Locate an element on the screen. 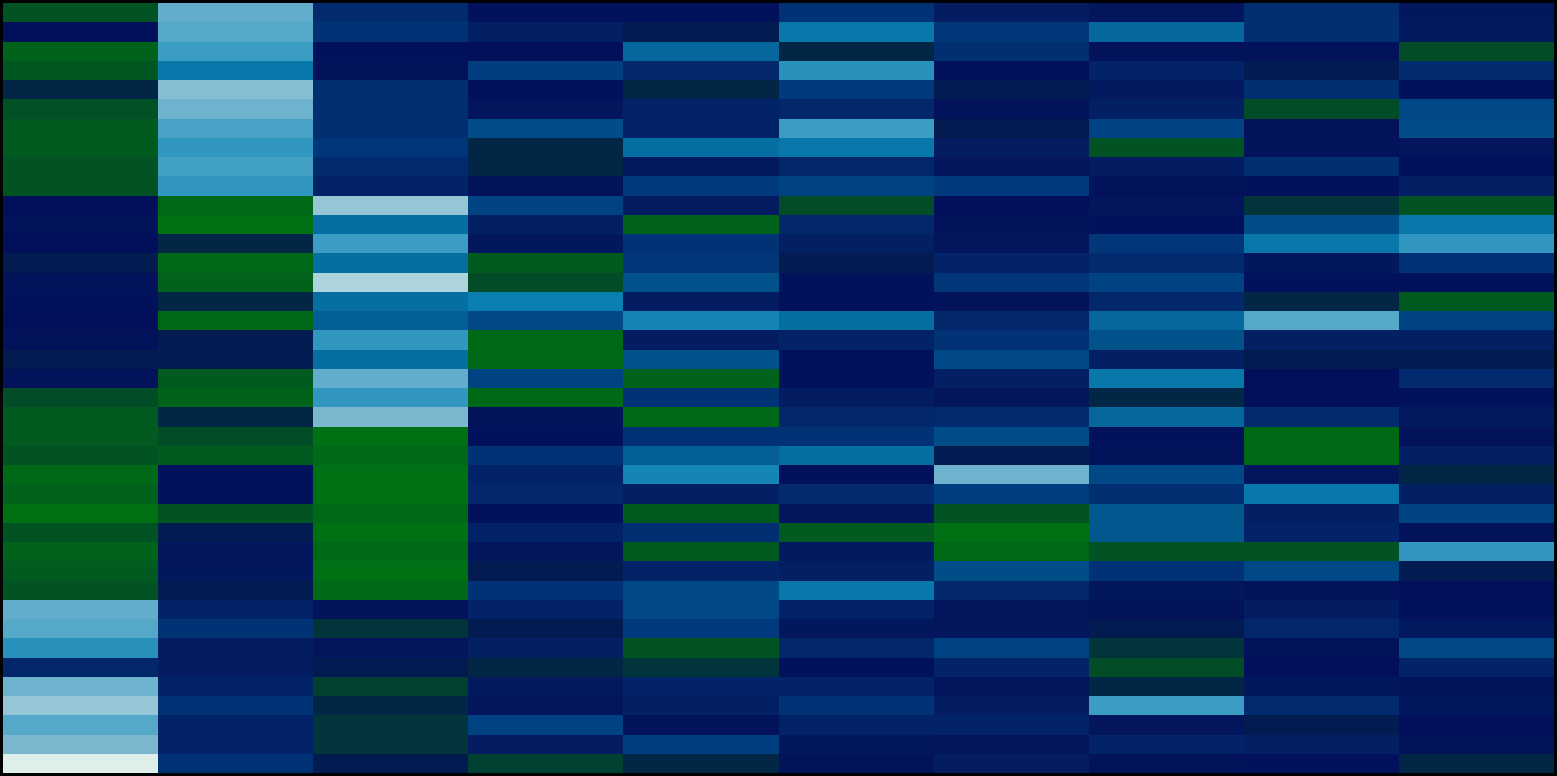  heatmap-cell-r33-c1 is located at coordinates (235, 648).